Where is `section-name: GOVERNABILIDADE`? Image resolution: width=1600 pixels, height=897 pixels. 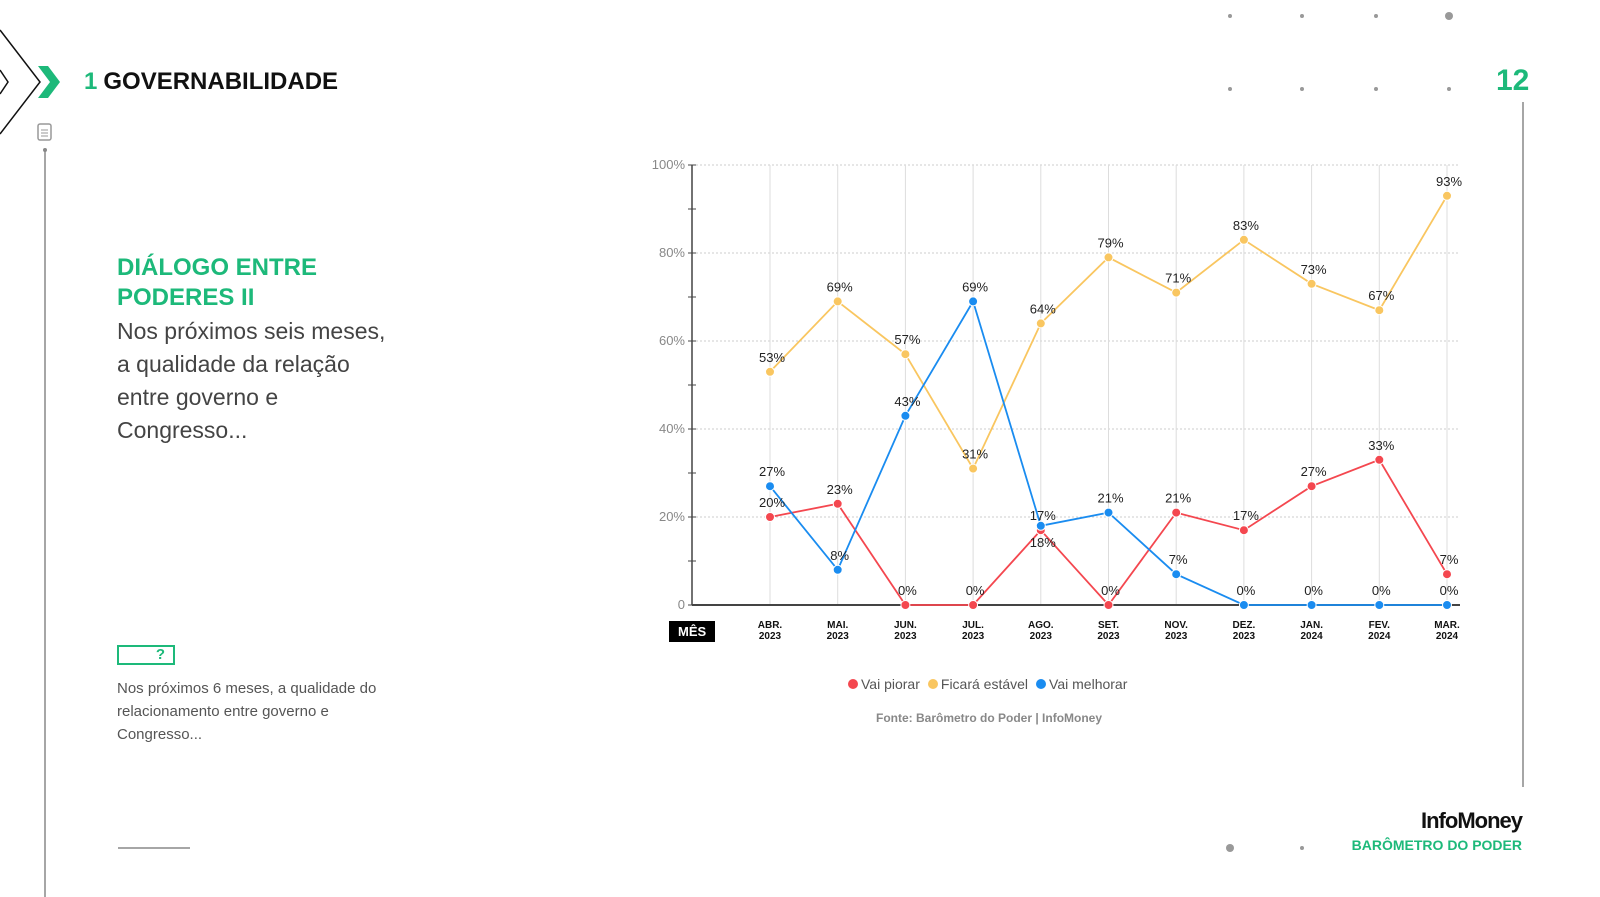 section-name: GOVERNABILIDADE is located at coordinates (221, 81).